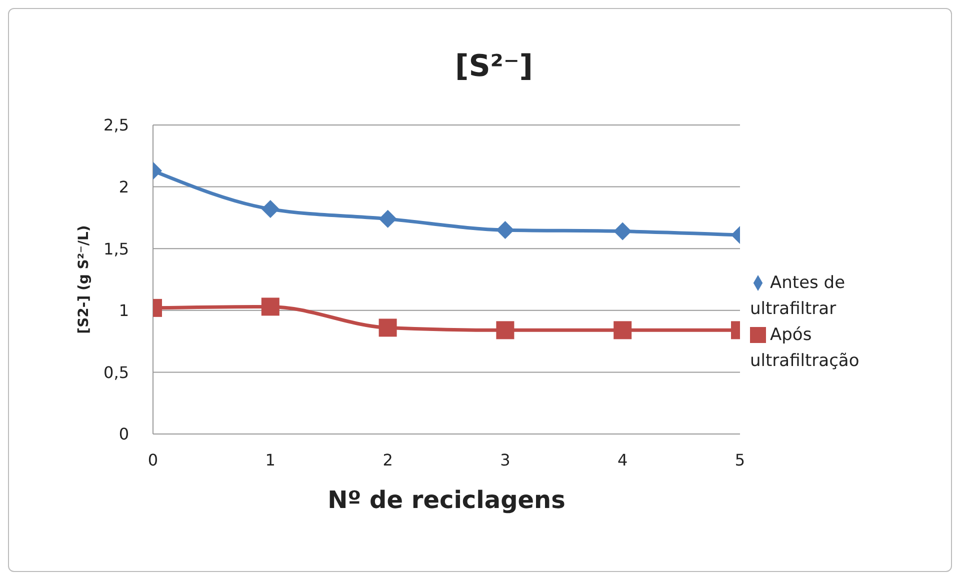 The width and height of the screenshot is (964, 584). What do you see at coordinates (505, 460) in the screenshot?
I see `x-tick-label: 3` at bounding box center [505, 460].